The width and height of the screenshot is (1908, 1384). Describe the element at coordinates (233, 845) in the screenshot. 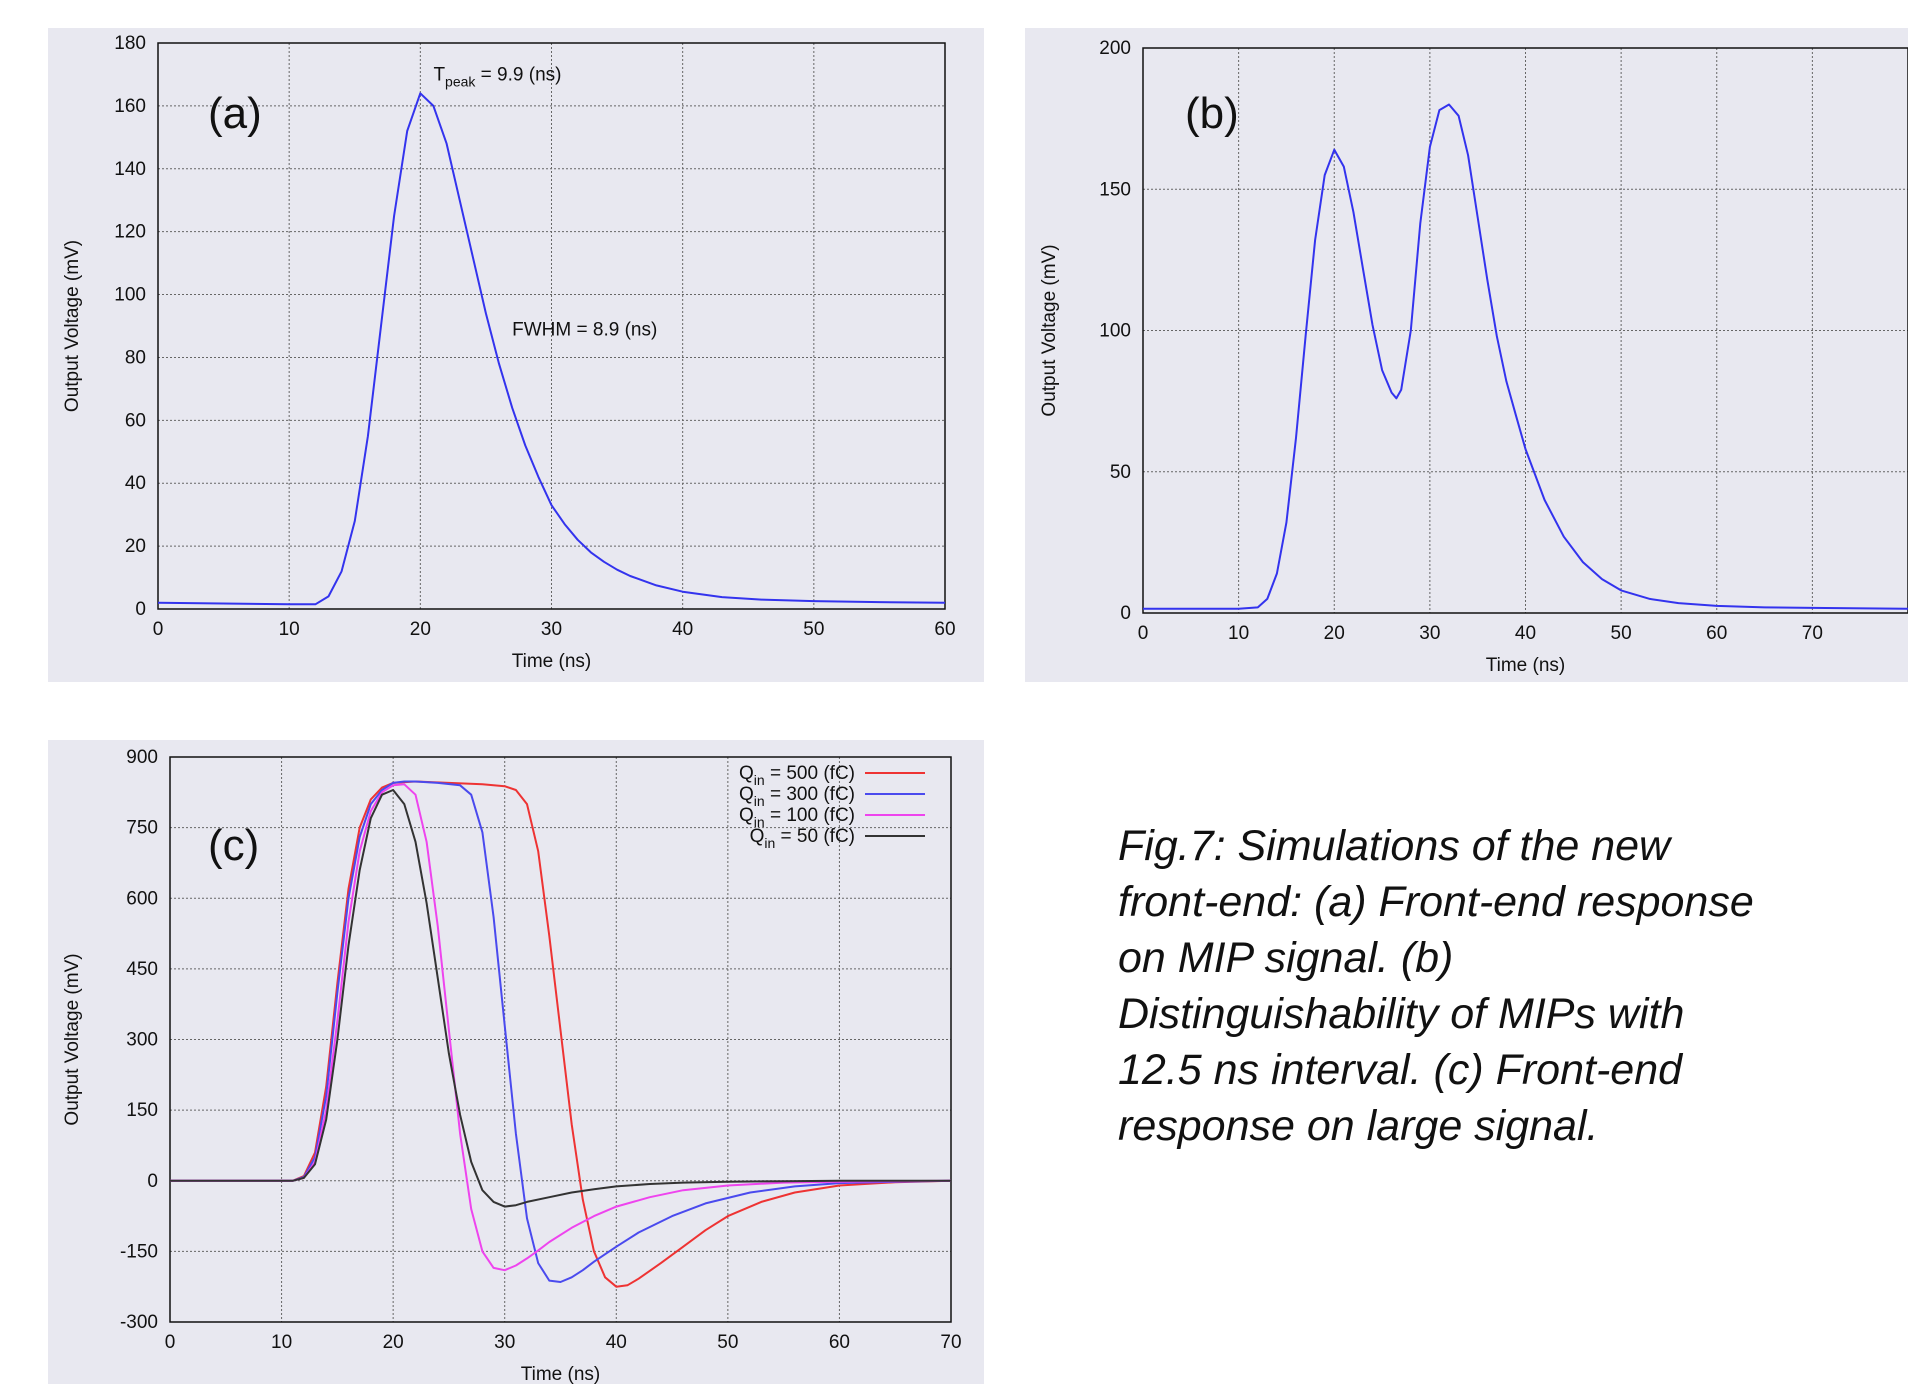

I see `panel-label: (c)` at that location.